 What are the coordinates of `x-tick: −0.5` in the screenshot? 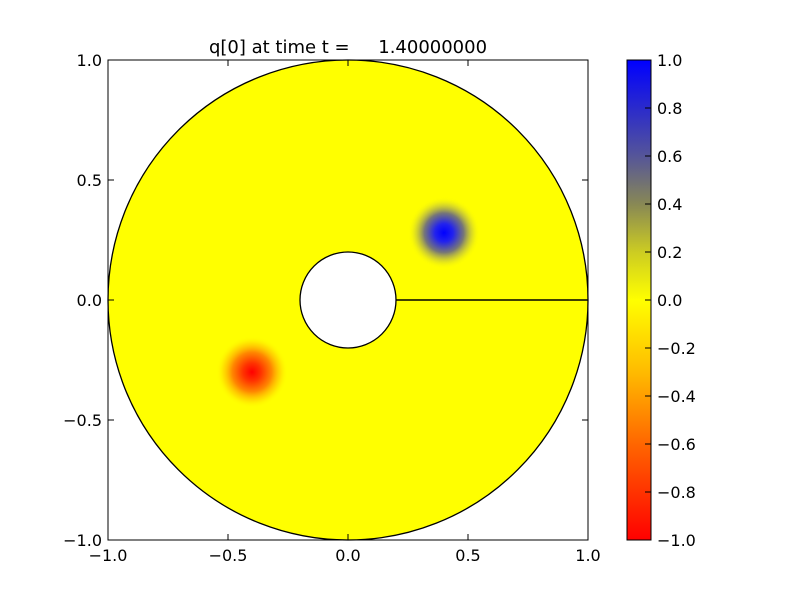 It's located at (228, 312).